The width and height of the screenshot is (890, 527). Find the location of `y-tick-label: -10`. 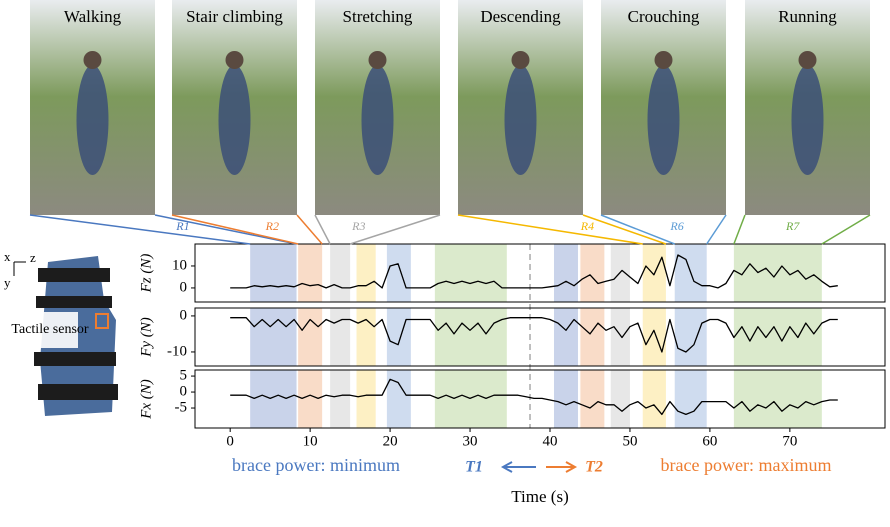

y-tick-label: -10 is located at coordinates (177, 351).